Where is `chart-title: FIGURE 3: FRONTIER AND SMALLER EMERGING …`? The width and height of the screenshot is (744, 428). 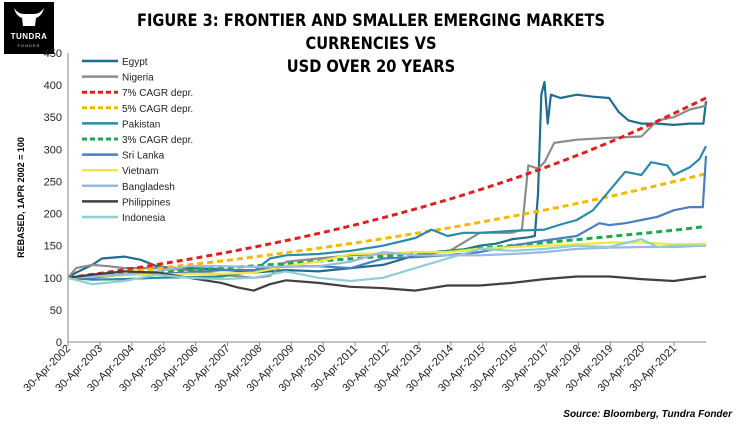 chart-title: FIGURE 3: FRONTIER AND SMALLER EMERGING … is located at coordinates (371, 44).